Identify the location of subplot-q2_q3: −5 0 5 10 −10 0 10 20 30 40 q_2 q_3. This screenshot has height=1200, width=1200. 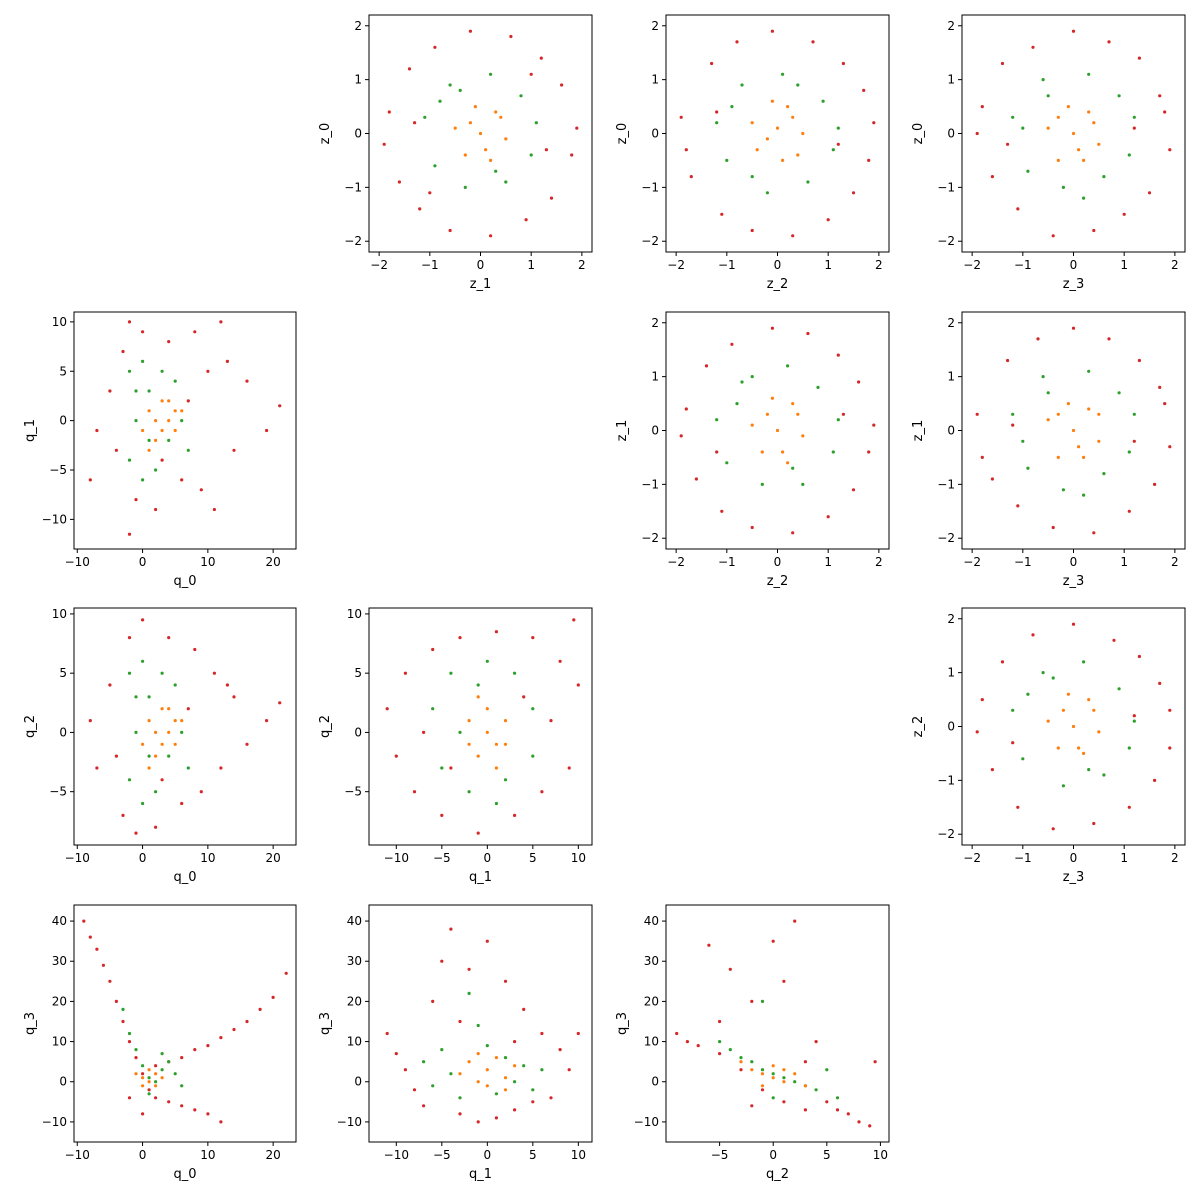
(752, 1043).